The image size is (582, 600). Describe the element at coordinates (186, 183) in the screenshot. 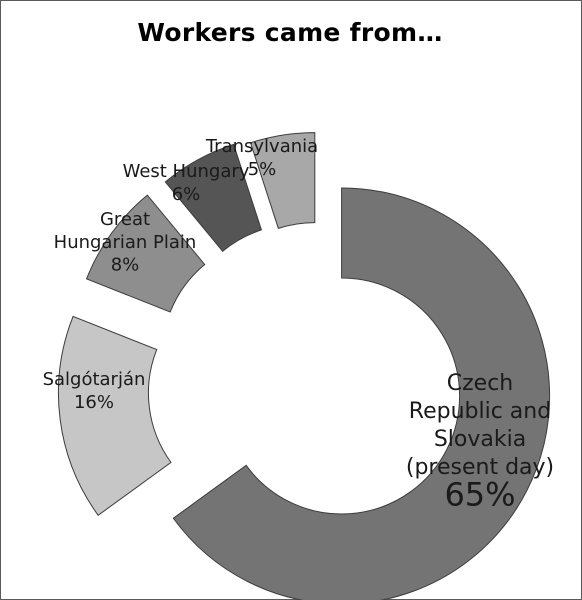

I see `data-label-west-hungary: West Hungary 6%` at that location.